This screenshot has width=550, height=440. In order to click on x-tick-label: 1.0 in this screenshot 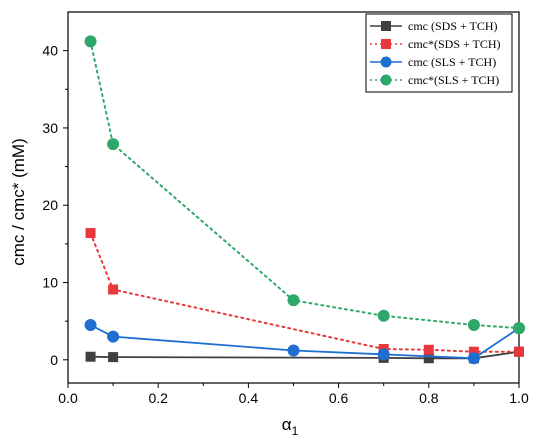, I will do `click(519, 398)`.